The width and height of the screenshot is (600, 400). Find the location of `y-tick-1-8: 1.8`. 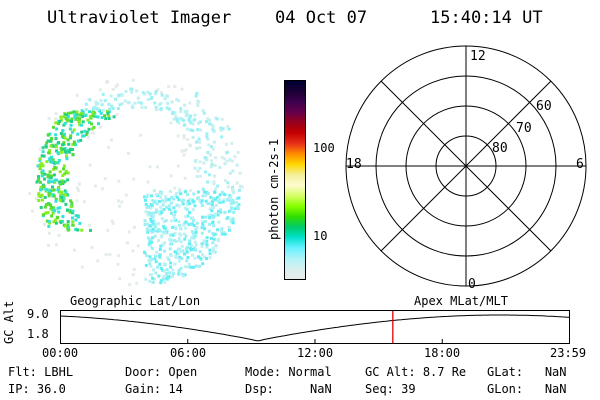

y-tick-1-8: 1.8 is located at coordinates (38, 334).